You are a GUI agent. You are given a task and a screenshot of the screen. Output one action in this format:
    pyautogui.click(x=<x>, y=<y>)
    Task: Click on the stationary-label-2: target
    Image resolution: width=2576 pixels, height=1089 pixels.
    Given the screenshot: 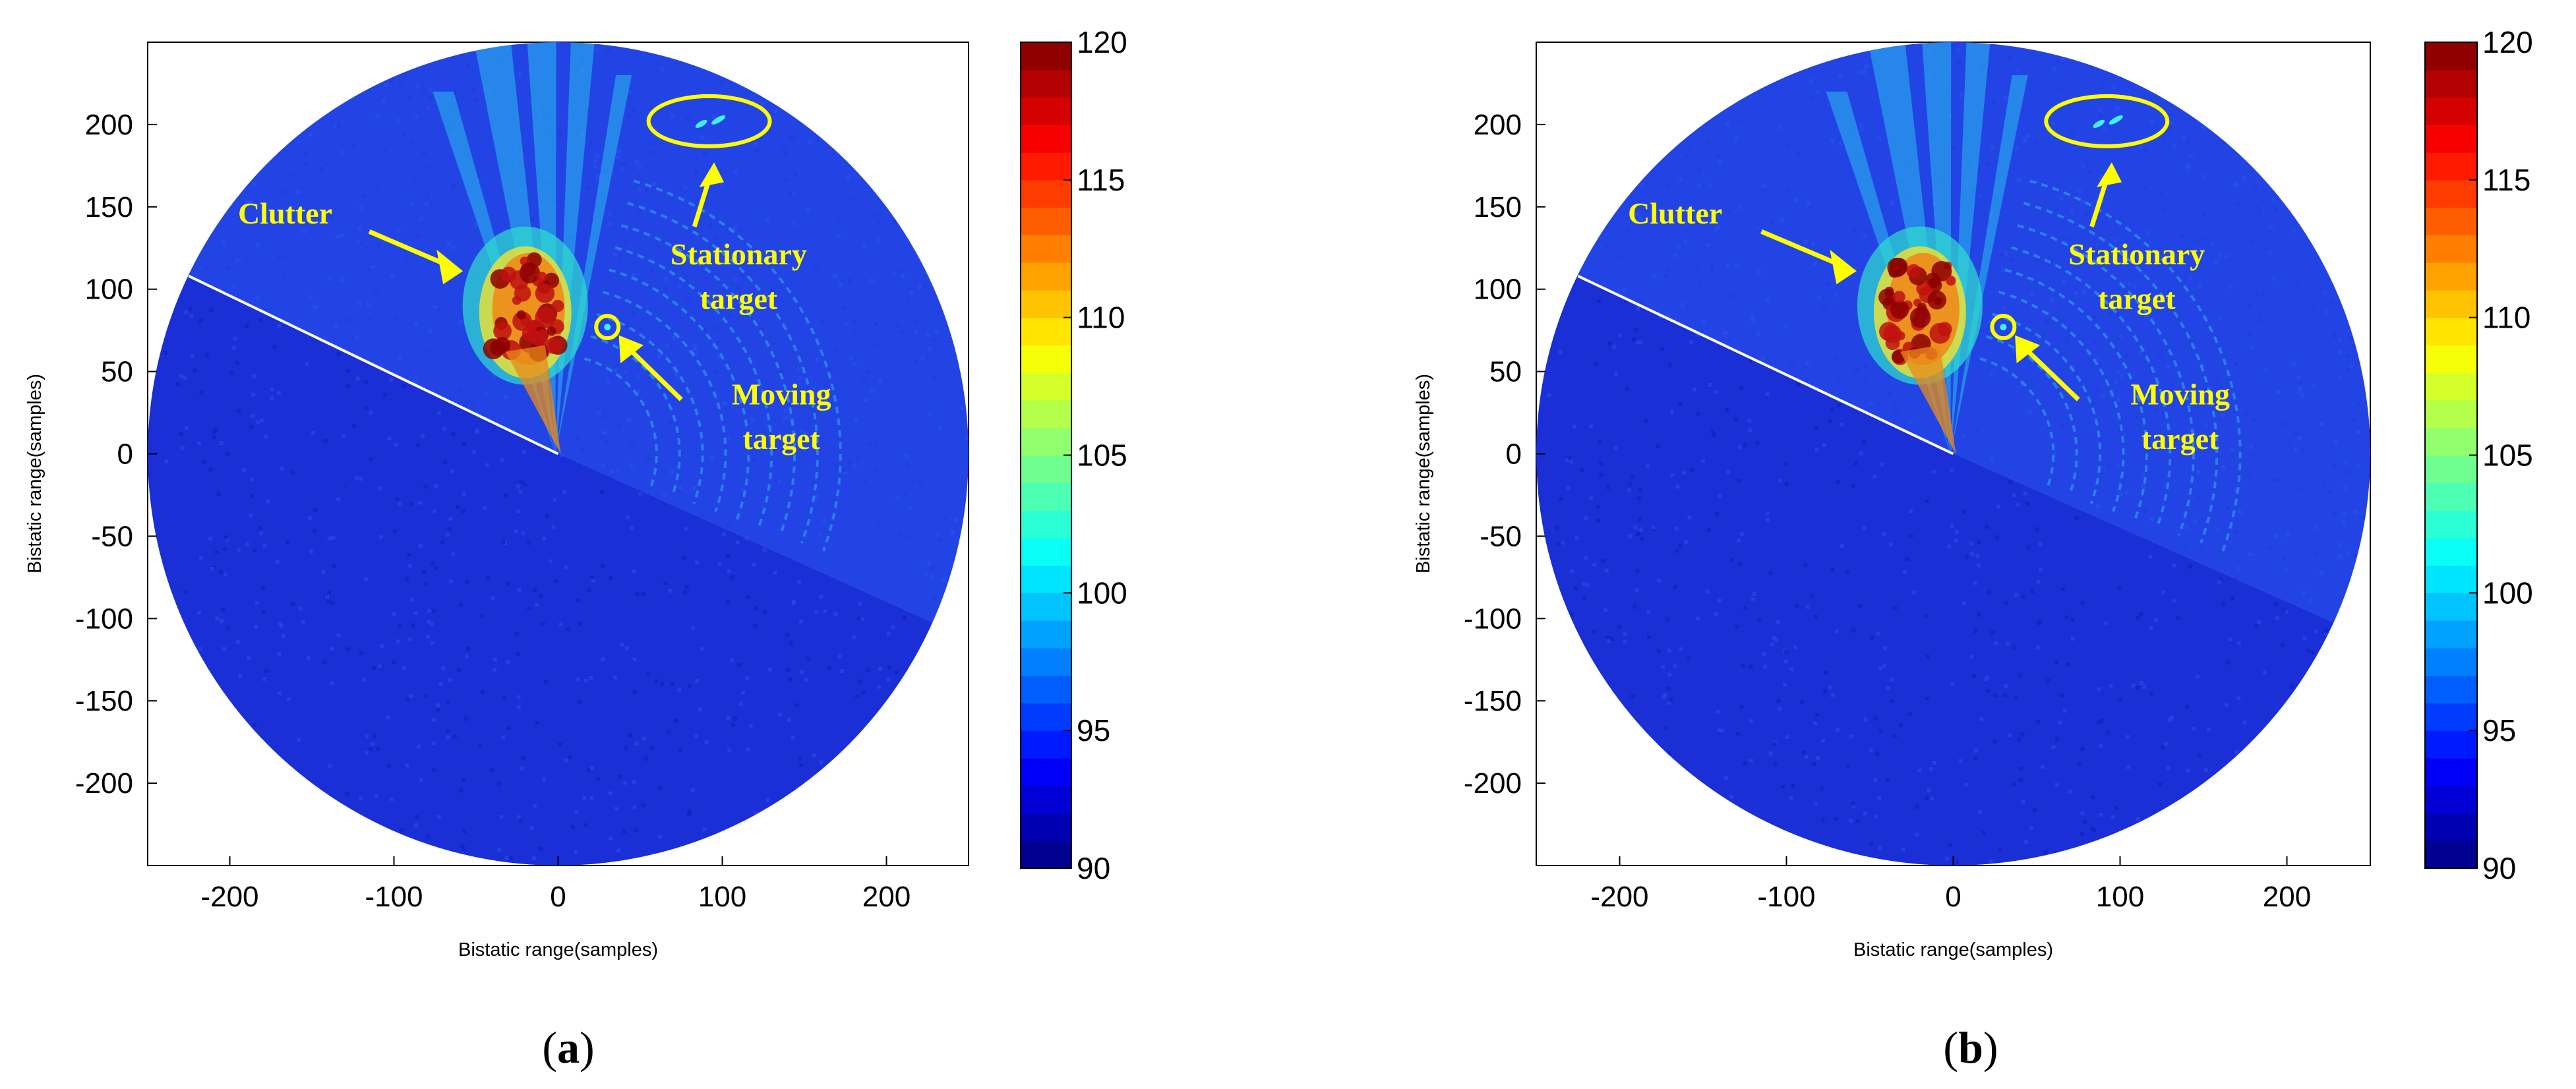 What is the action you would take?
    pyautogui.click(x=739, y=299)
    